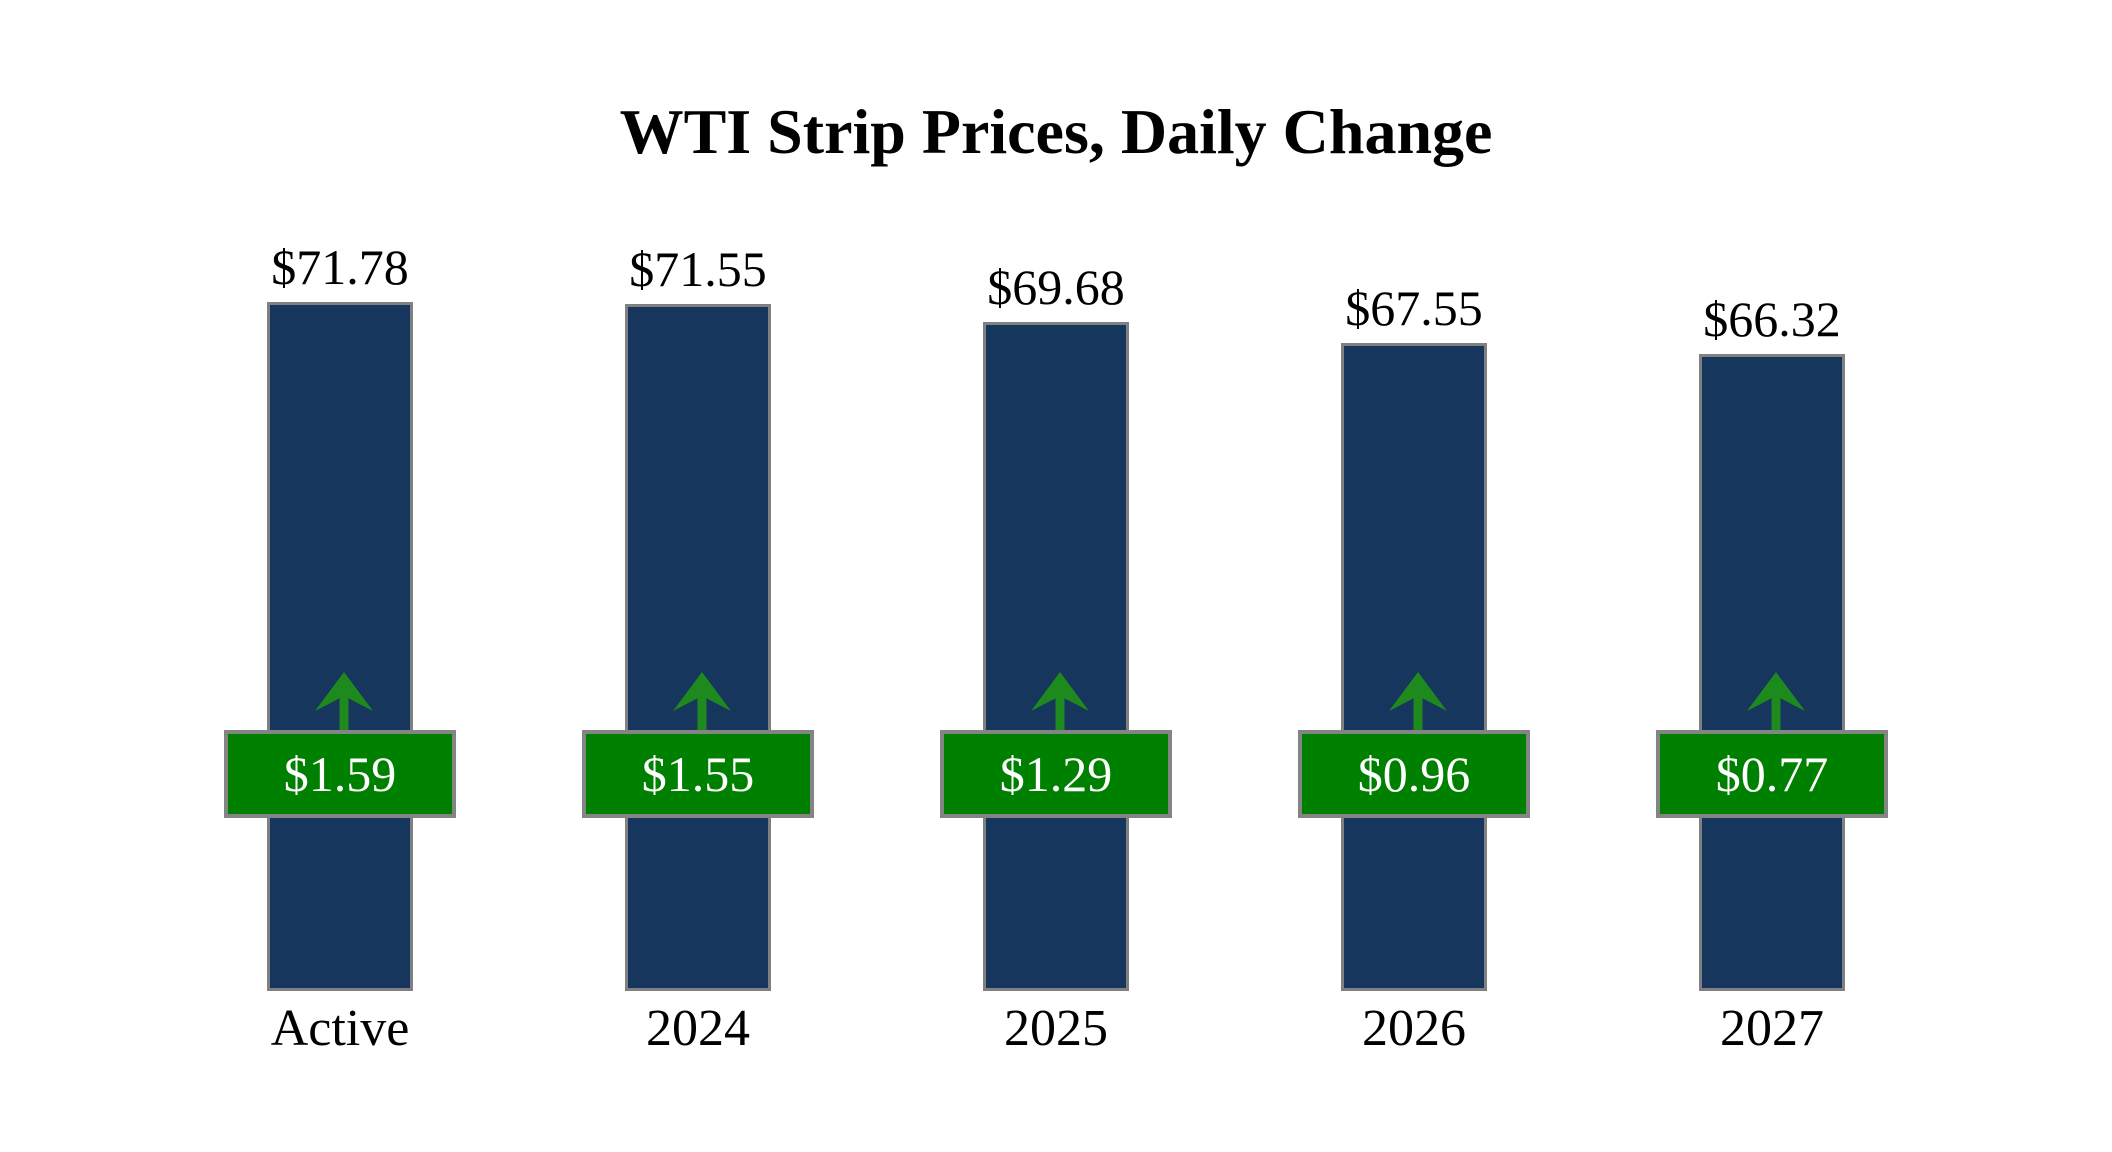 The image size is (2112, 1152). I want to click on daily-change-box: $1.55, so click(698, 774).